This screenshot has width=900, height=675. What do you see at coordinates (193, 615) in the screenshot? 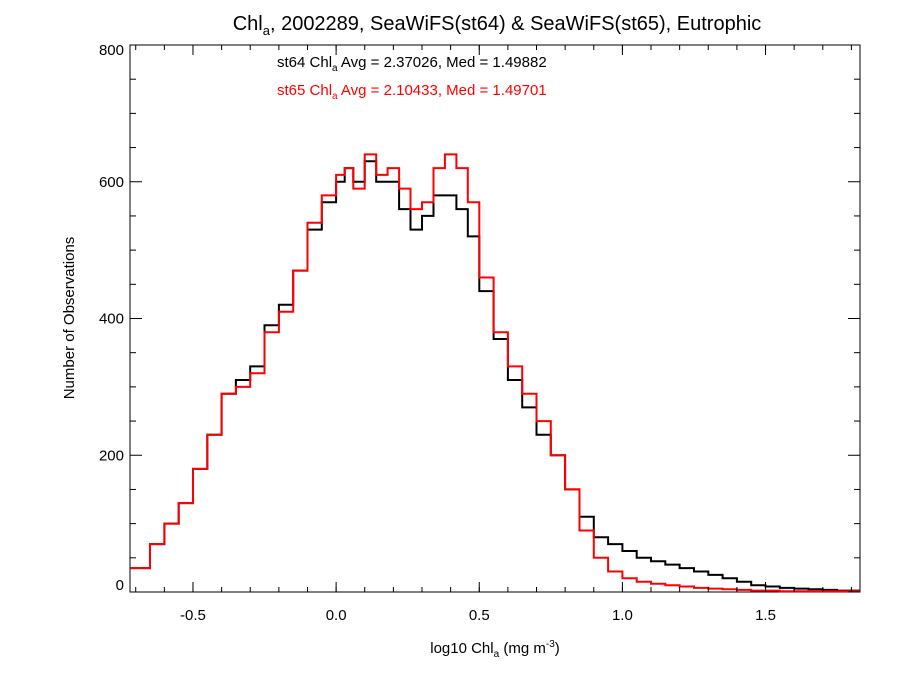
I see `x-tick-label: -0.5` at bounding box center [193, 615].